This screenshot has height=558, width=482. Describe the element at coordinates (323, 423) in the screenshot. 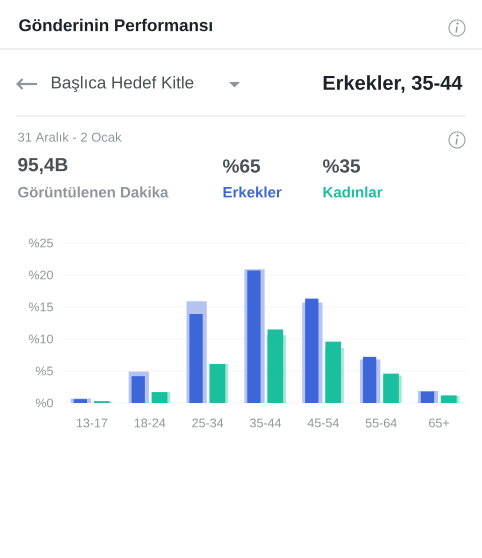

I see `x-tick-label: 45-54` at that location.